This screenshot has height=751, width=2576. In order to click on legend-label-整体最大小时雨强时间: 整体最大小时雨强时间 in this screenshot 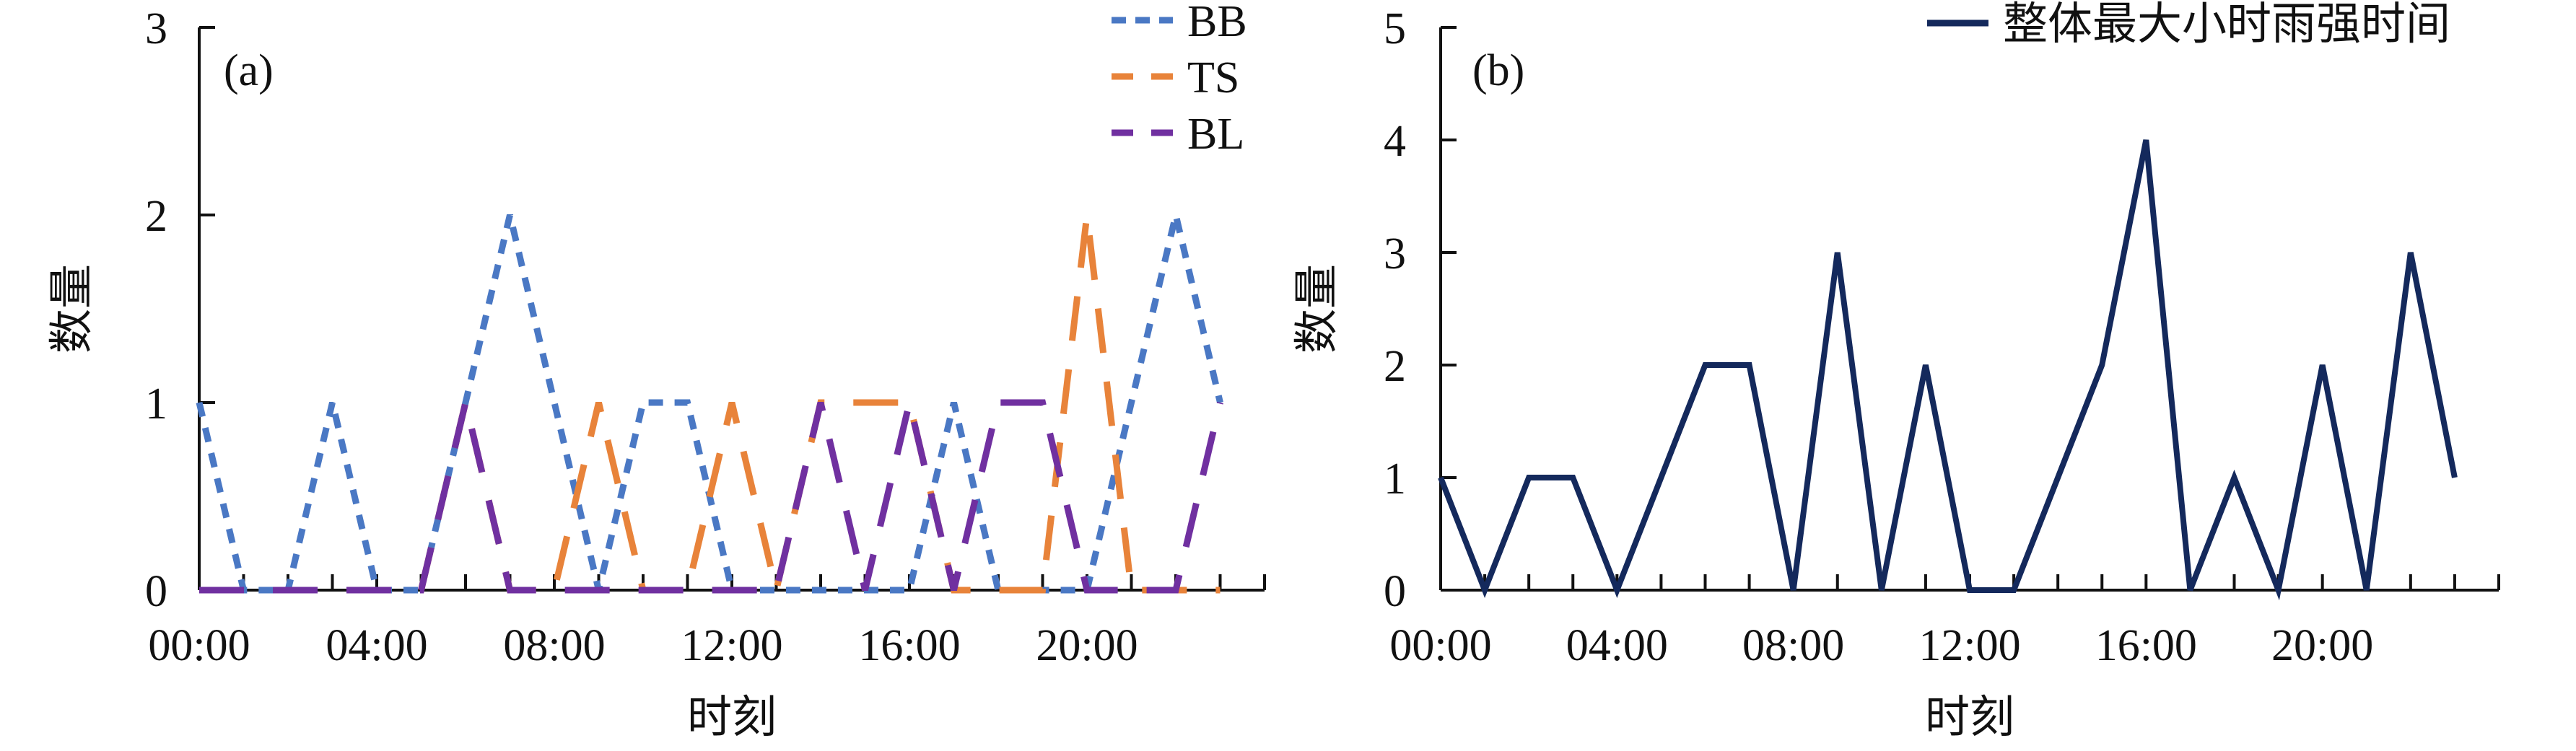, I will do `click(2226, 24)`.